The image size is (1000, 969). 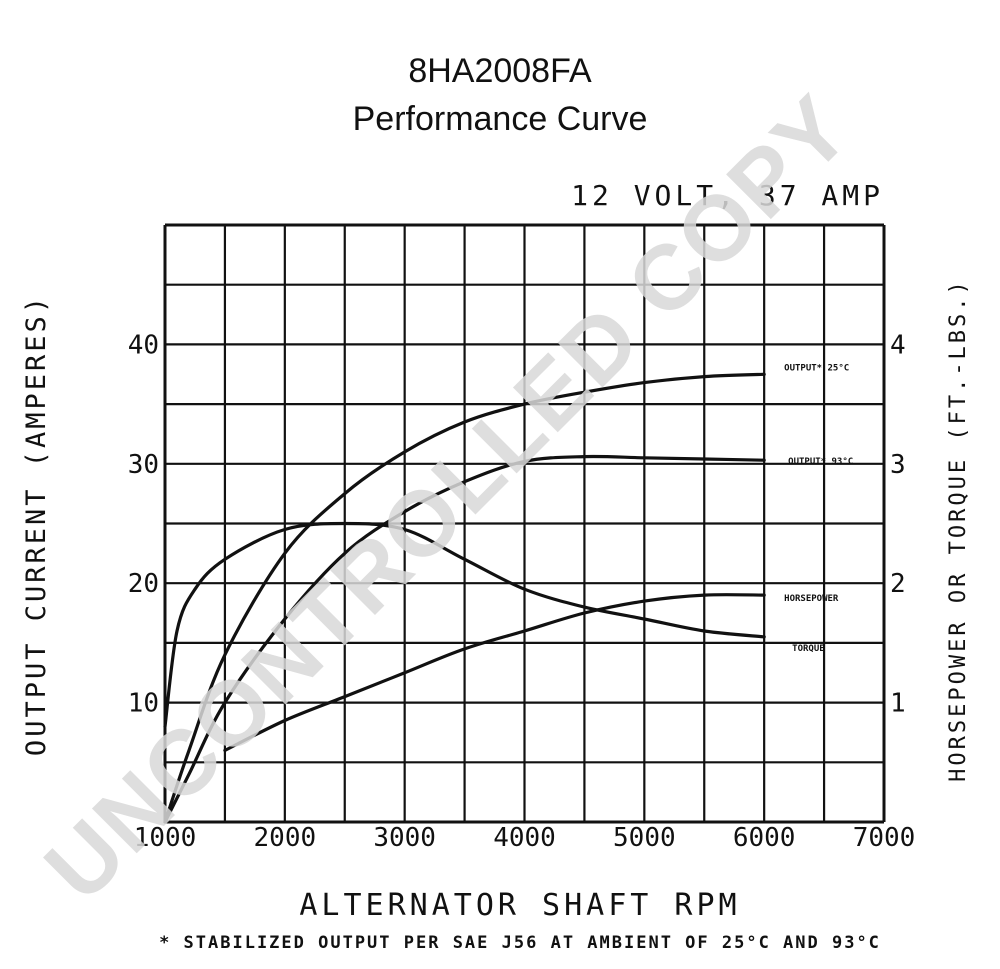 What do you see at coordinates (898, 704) in the screenshot?
I see `y-right-tick-label: 1` at bounding box center [898, 704].